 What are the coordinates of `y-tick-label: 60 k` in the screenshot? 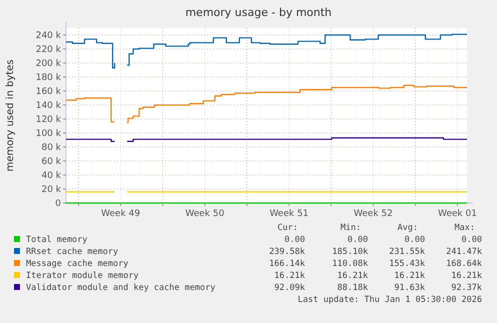 It's located at (51, 162).